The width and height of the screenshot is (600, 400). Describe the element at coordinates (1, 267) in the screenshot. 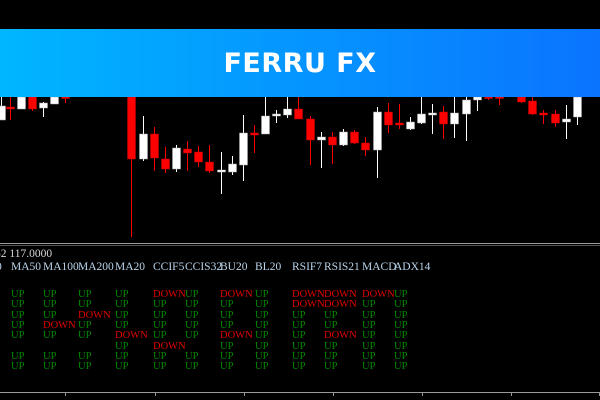

I see `column-header: 0` at that location.